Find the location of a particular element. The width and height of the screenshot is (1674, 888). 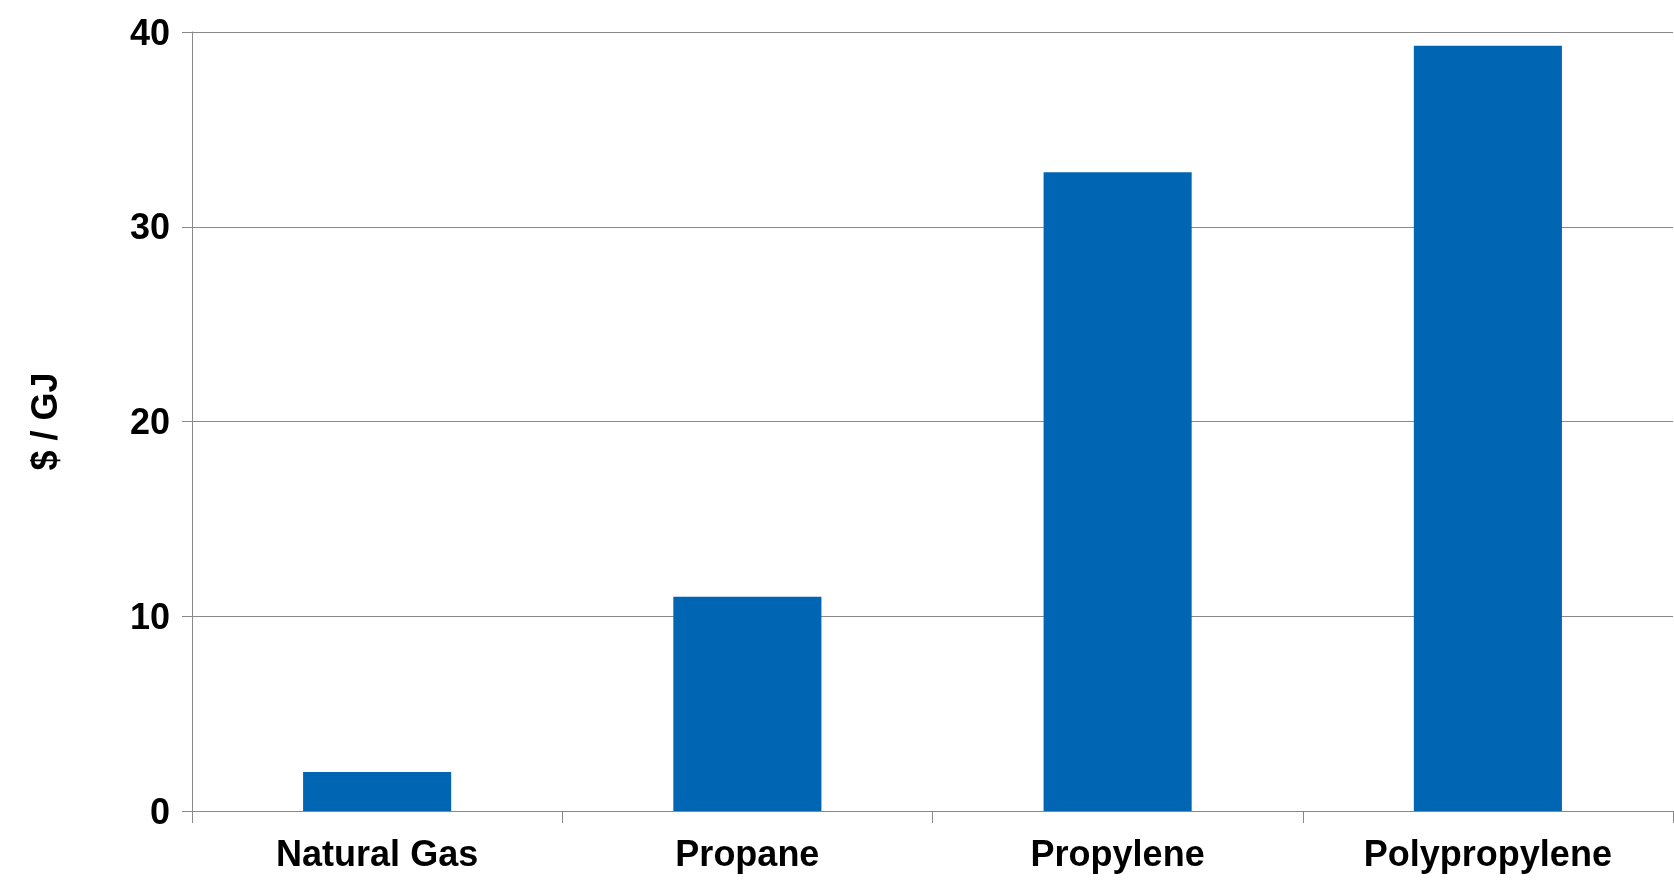

x-tick-label: Propane is located at coordinates (747, 853).